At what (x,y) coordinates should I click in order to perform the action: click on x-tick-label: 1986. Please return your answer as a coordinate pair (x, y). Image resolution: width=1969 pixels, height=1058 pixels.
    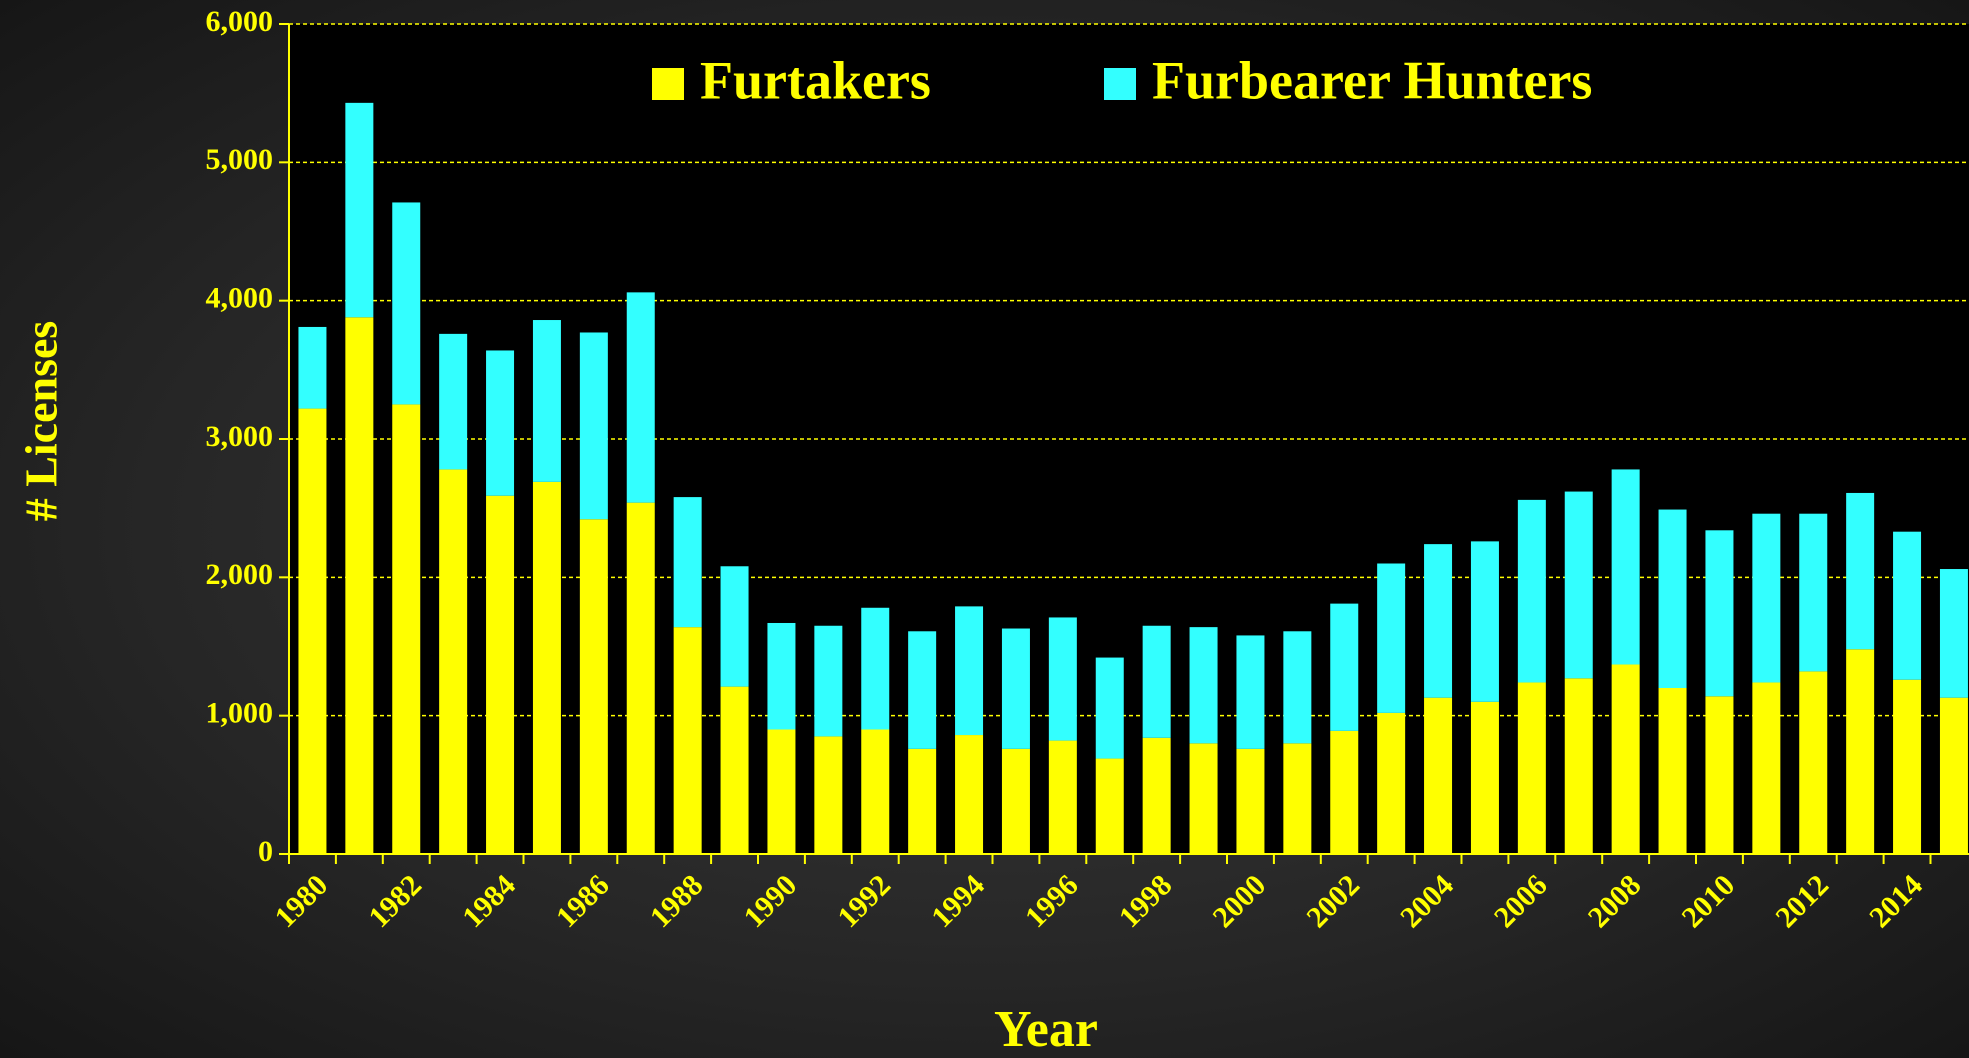
    Looking at the image, I should click on (583, 901).